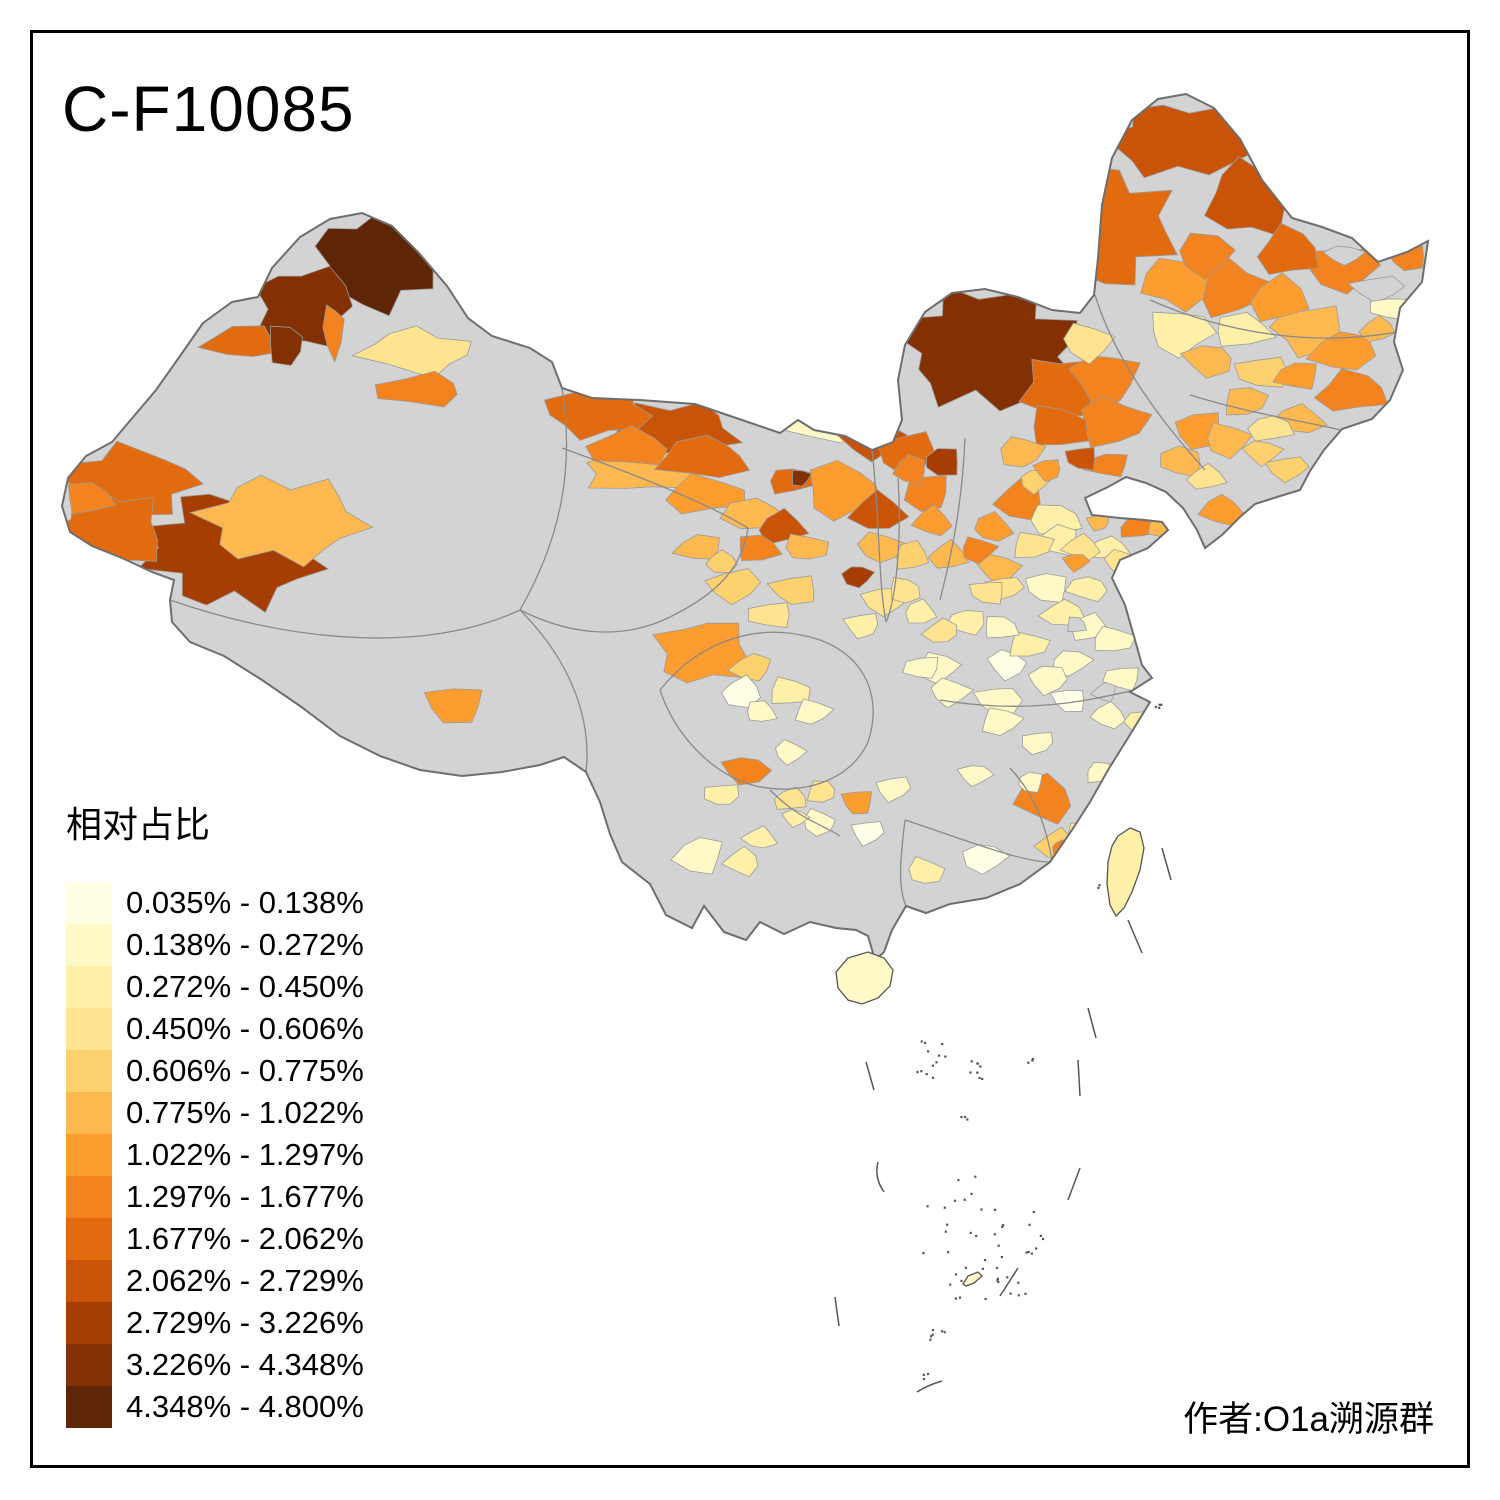  I want to click on legend-item: 2.062% - 2.729%, so click(215, 1281).